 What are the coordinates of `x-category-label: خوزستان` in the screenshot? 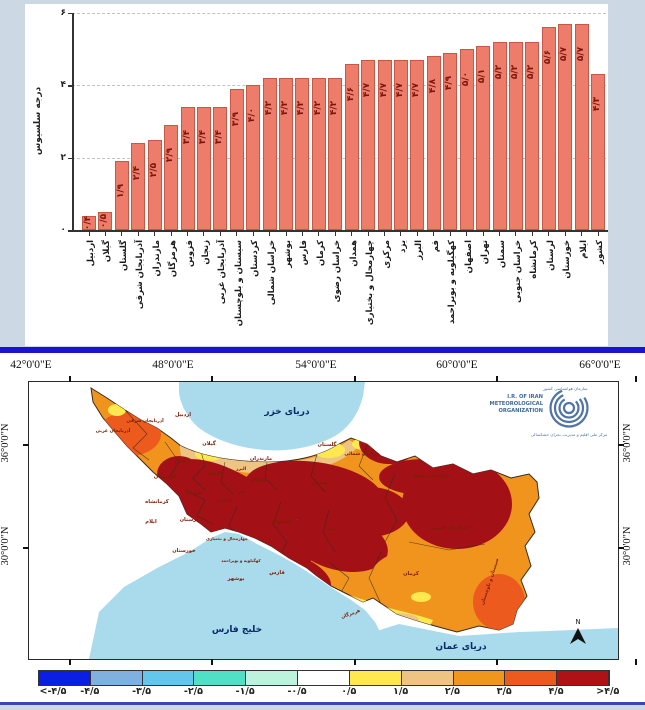 It's located at (567, 259).